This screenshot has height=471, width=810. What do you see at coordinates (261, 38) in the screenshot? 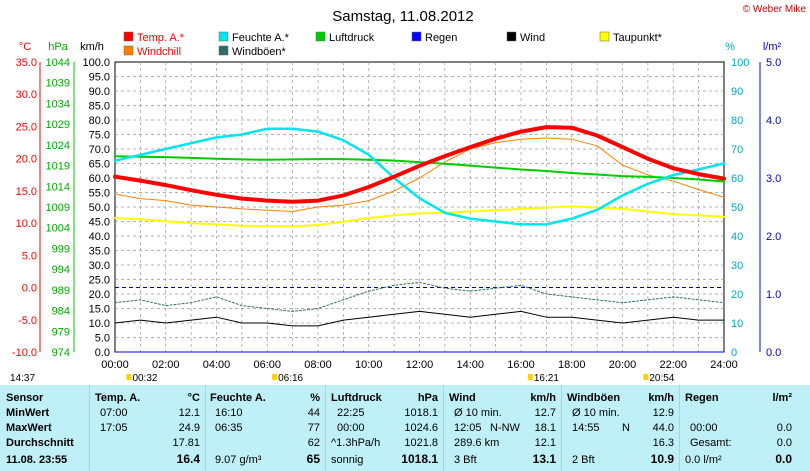
I see `legend-label-1: Feuchte A.*` at bounding box center [261, 38].